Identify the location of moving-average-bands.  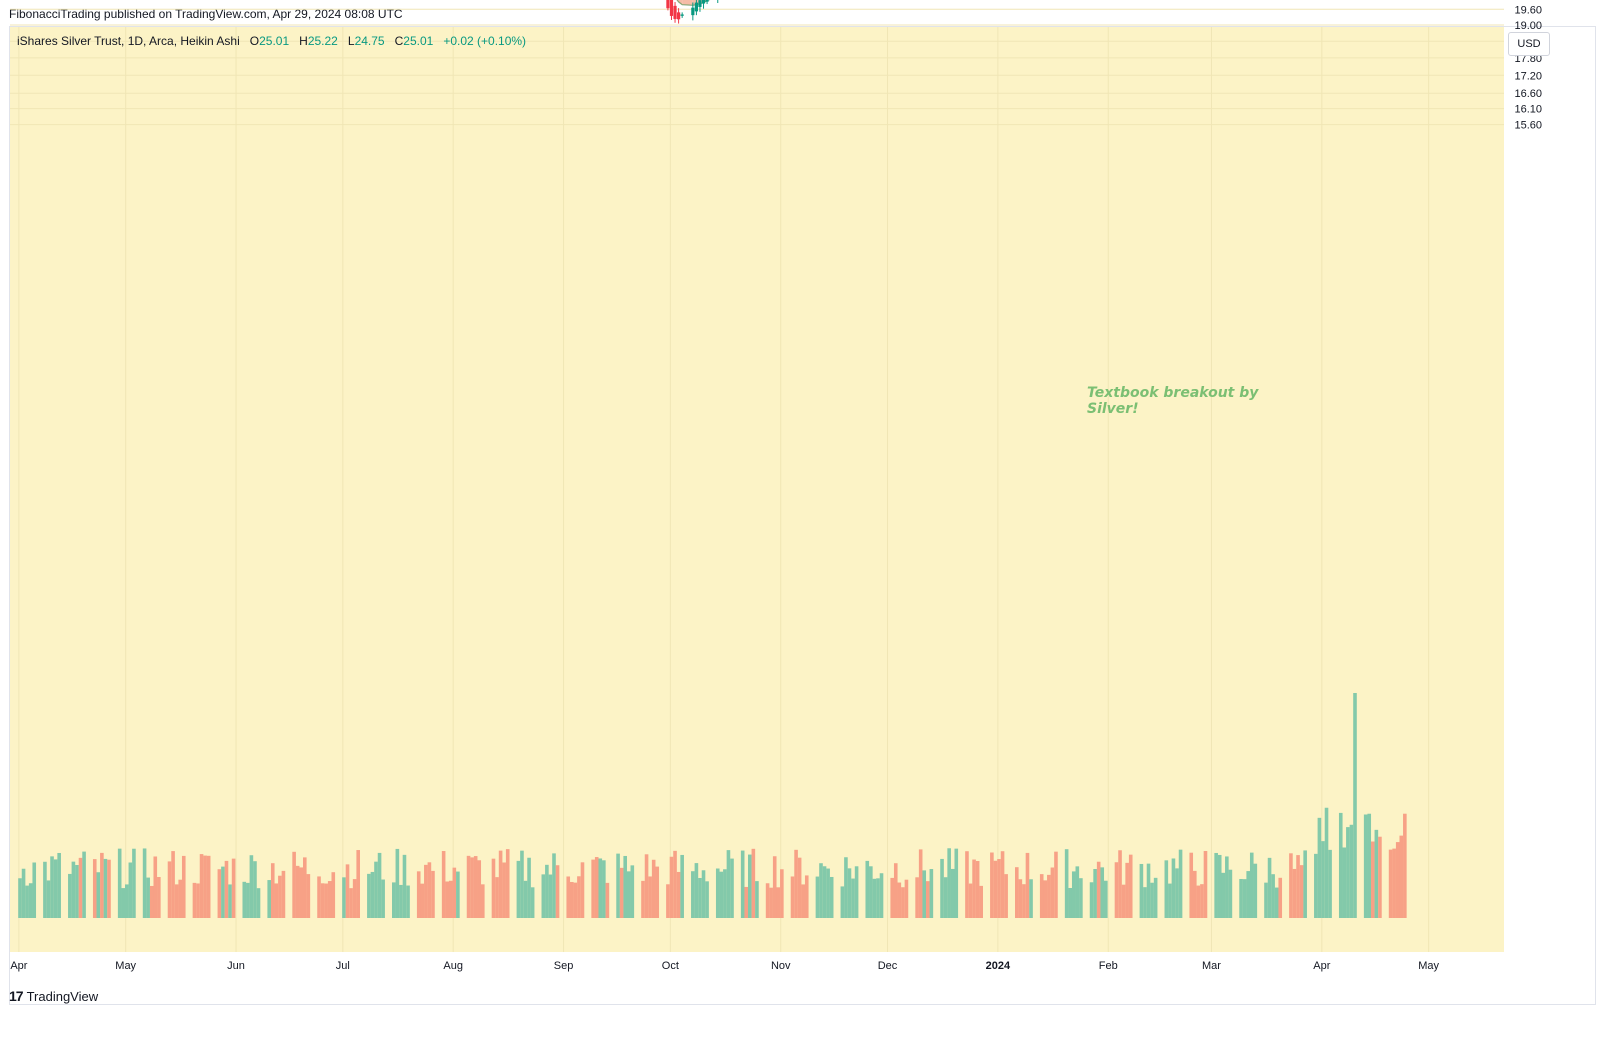
(693, 3).